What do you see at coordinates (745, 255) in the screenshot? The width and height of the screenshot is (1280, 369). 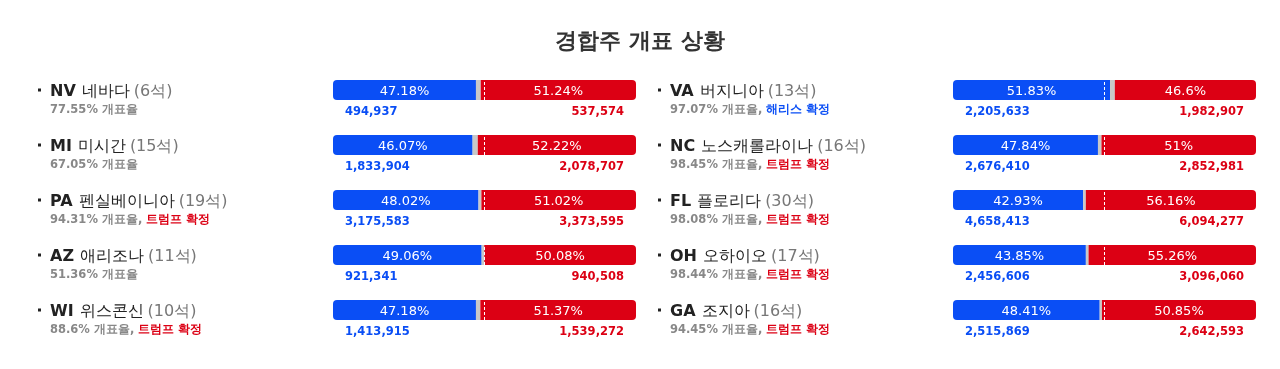 I see `y-tick-label: OH 오하이오 (17석)` at bounding box center [745, 255].